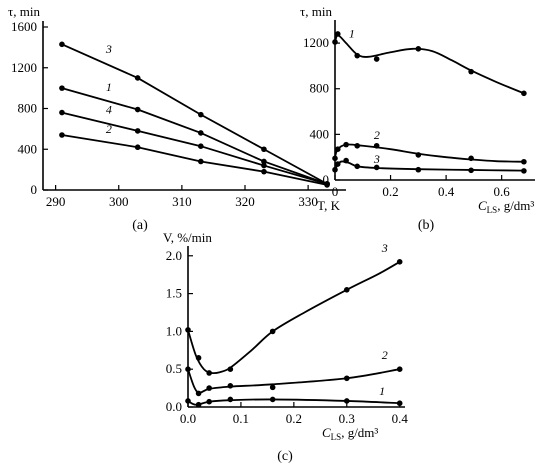 The height and width of the screenshot is (466, 550). Describe the element at coordinates (400, 418) in the screenshot. I see `x-tick-label: 0.4` at that location.